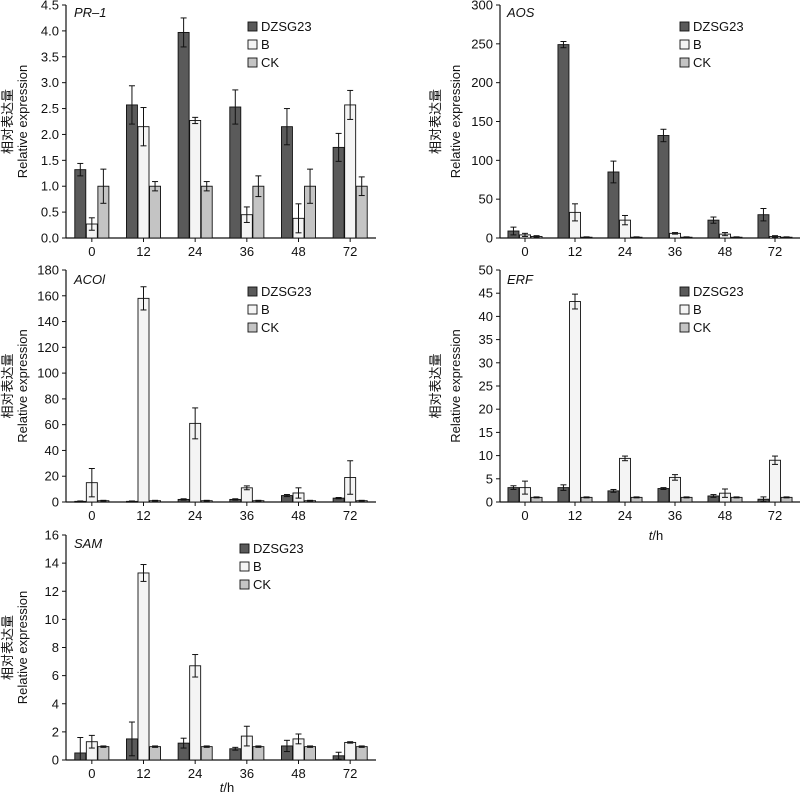  I want to click on y-tick-label: 20, so click(486, 409).